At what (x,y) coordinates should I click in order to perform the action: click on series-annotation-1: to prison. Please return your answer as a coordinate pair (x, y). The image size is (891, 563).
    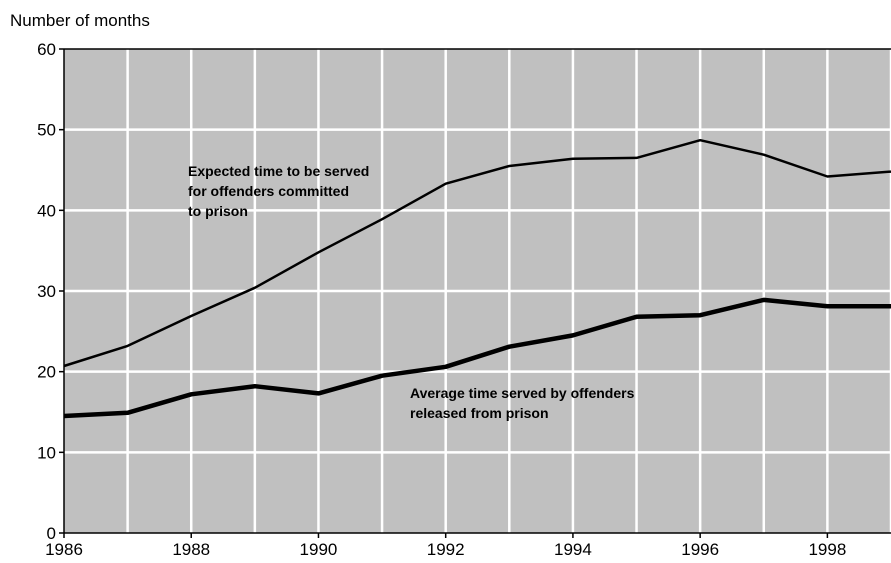
    Looking at the image, I should click on (218, 211).